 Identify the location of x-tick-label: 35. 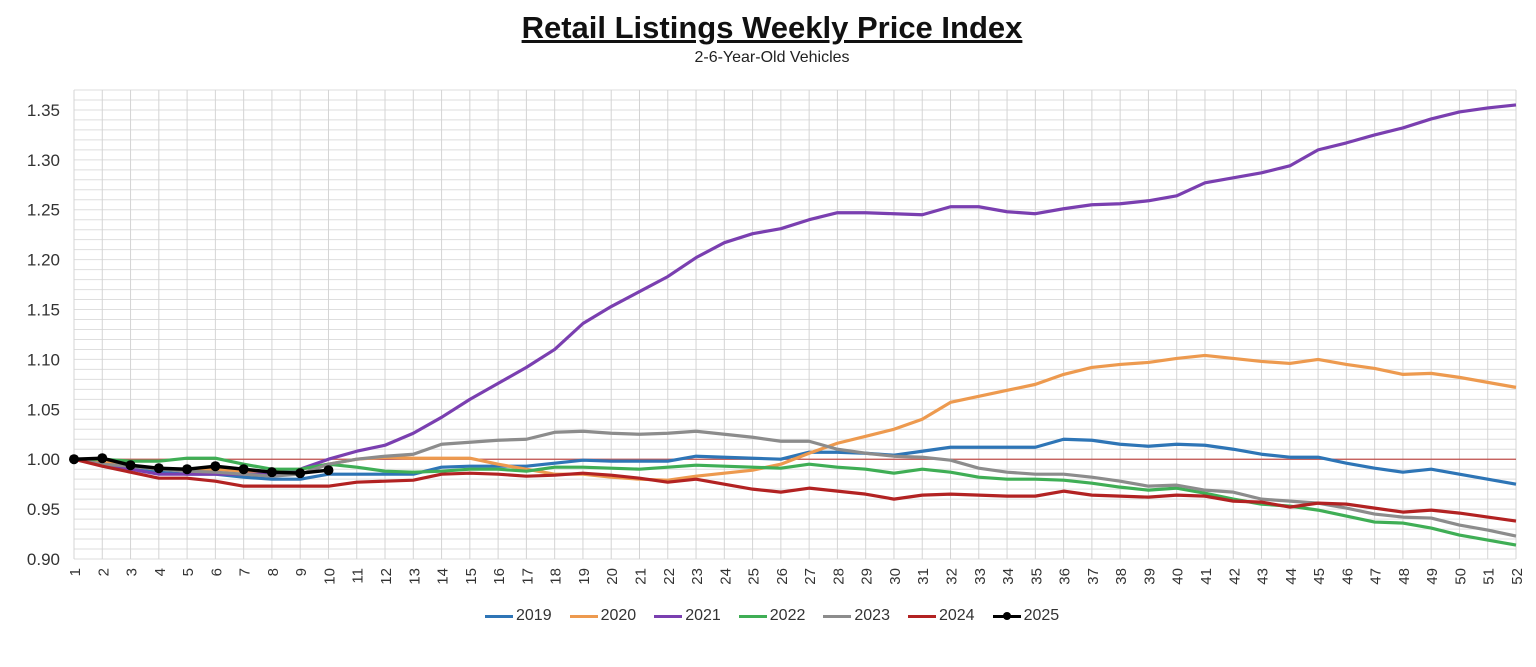
(1036, 576).